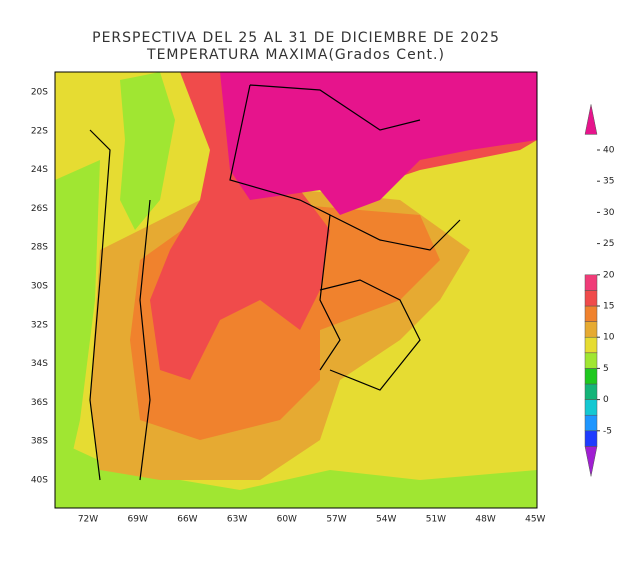 This screenshot has height=568, width=640. Describe the element at coordinates (39, 248) in the screenshot. I see `latitude-label: 28S` at that location.